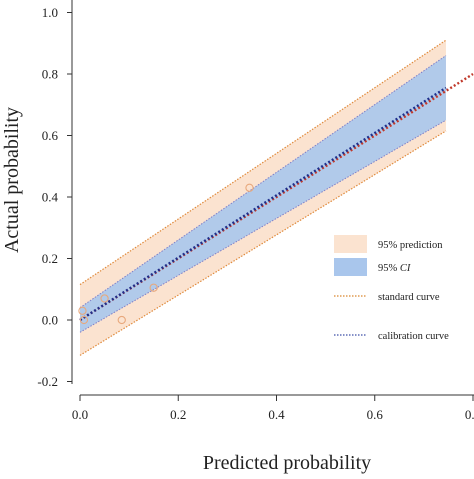 Image resolution: width=474 pixels, height=479 pixels. Describe the element at coordinates (469, 414) in the screenshot. I see `x-tick-label: 0.8` at that location.